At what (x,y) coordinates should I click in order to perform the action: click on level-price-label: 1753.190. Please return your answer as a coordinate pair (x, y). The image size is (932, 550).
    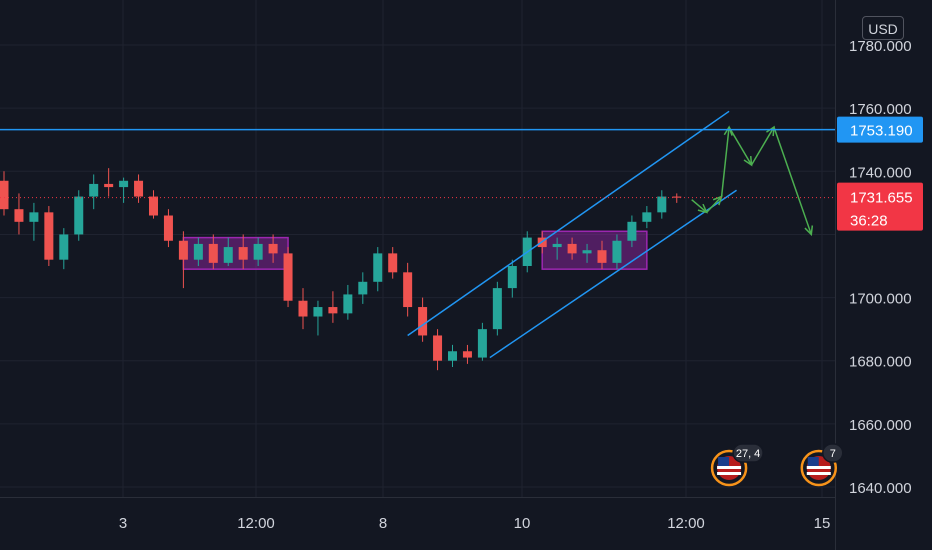
    Looking at the image, I should click on (881, 131).